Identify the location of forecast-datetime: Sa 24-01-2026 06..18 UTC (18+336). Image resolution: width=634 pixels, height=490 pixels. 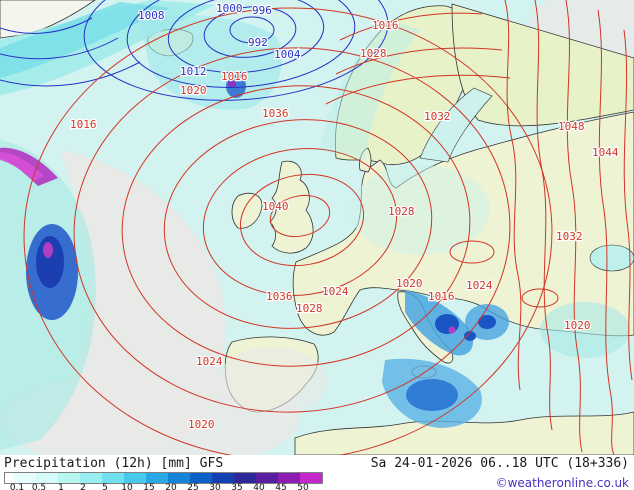
(499, 463).